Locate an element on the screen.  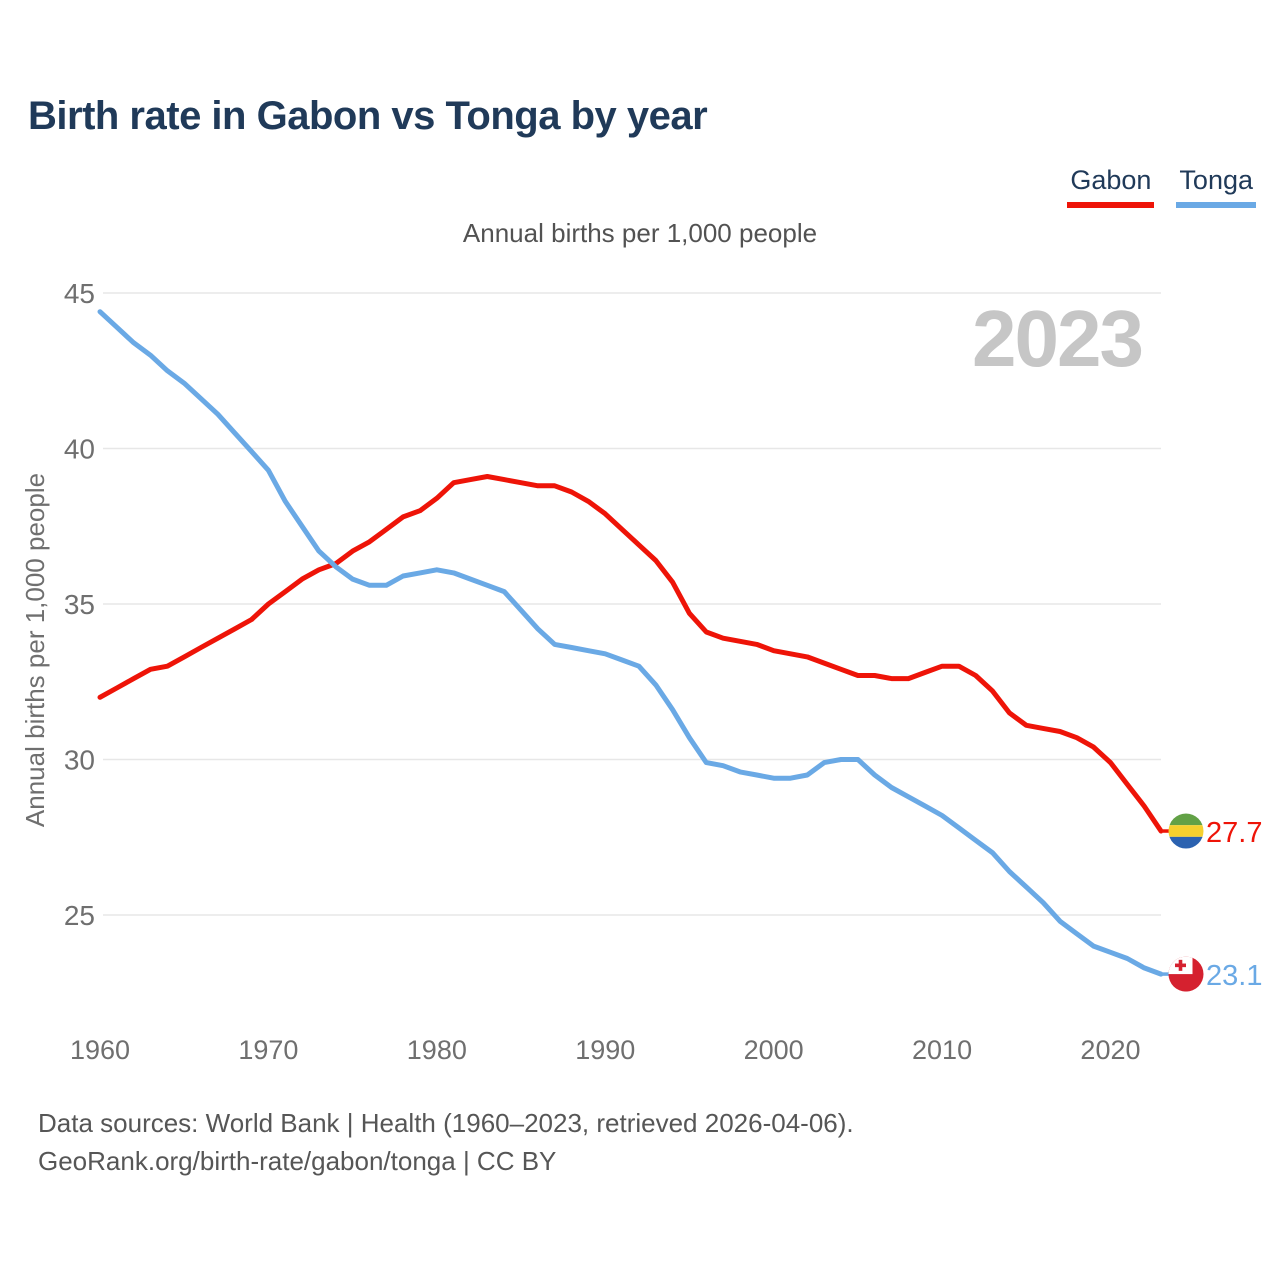
legend-item-gabon: Gabon is located at coordinates (1111, 186).